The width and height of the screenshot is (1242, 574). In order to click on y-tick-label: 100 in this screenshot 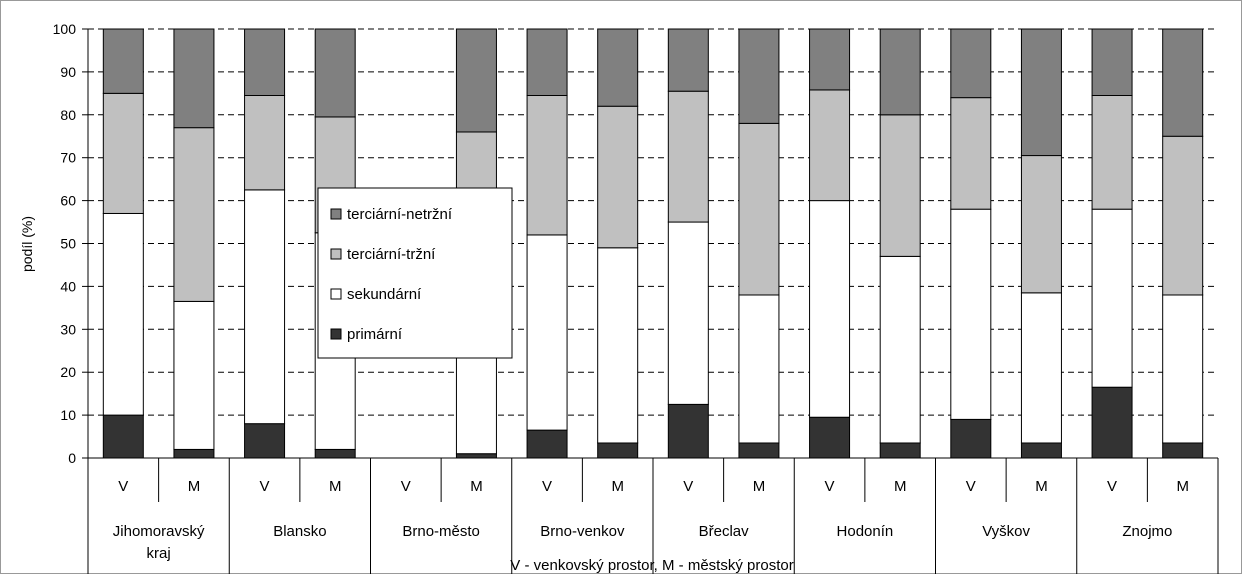, I will do `click(65, 29)`.